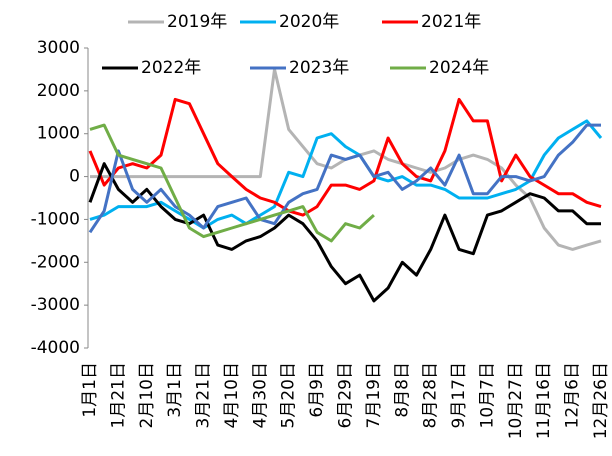  What do you see at coordinates (601, 400) in the screenshot?
I see `x-tick-label: 12月26日` at bounding box center [601, 400].